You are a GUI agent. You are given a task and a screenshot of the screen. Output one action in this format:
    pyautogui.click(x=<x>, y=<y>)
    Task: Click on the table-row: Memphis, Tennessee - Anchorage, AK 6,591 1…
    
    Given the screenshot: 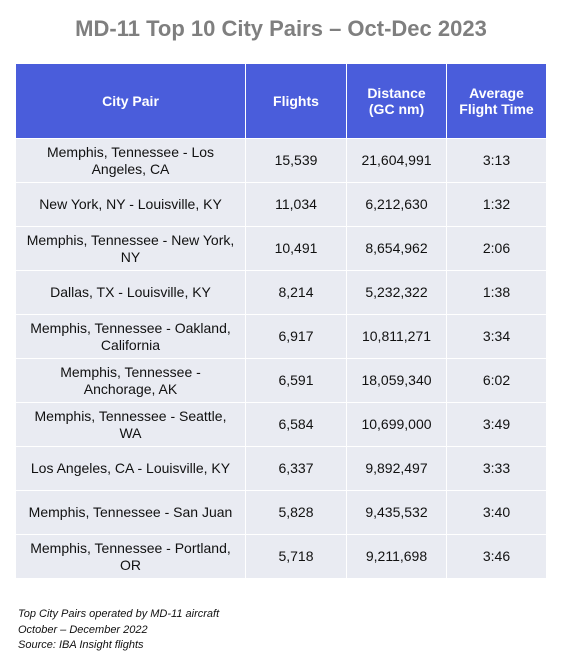 What is the action you would take?
    pyautogui.click(x=281, y=380)
    